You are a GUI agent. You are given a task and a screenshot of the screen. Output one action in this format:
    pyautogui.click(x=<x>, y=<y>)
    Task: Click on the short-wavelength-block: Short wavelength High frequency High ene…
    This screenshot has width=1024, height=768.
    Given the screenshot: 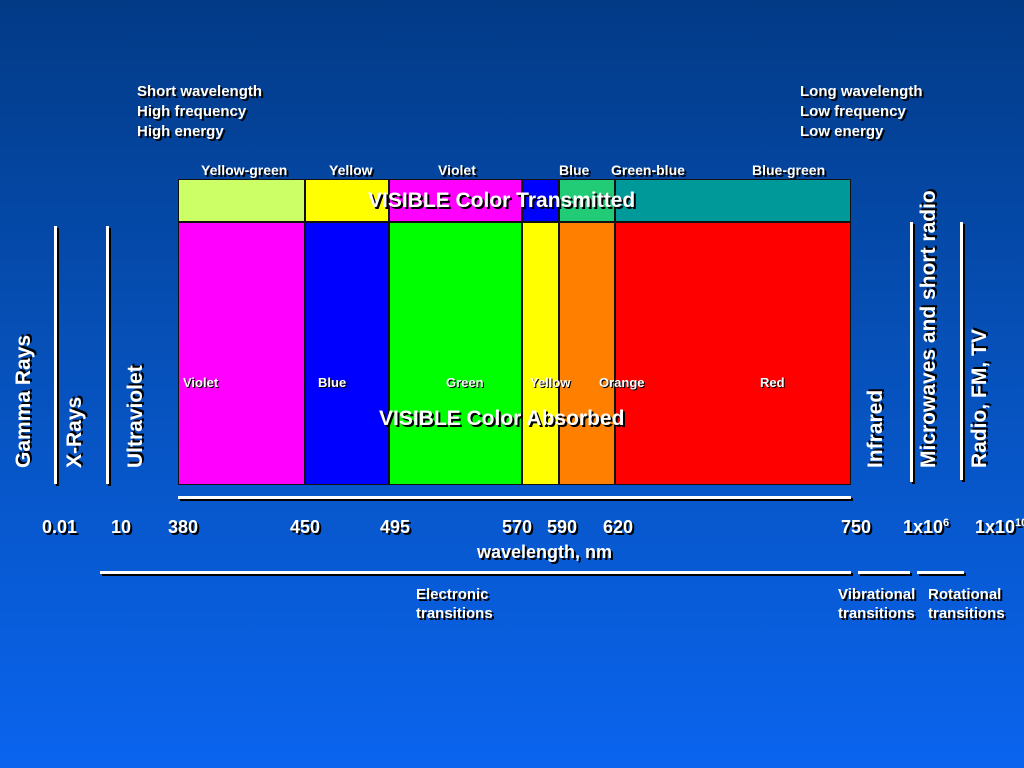 What is the action you would take?
    pyautogui.click(x=199, y=112)
    